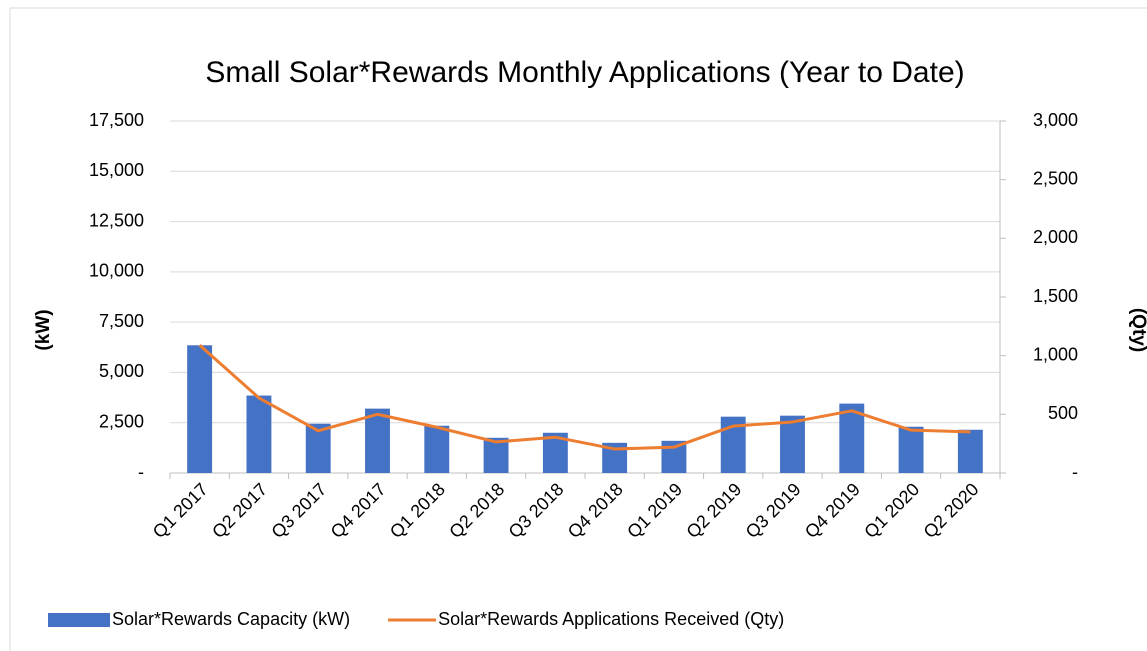  Describe the element at coordinates (584, 397) in the screenshot. I see `line` at that location.